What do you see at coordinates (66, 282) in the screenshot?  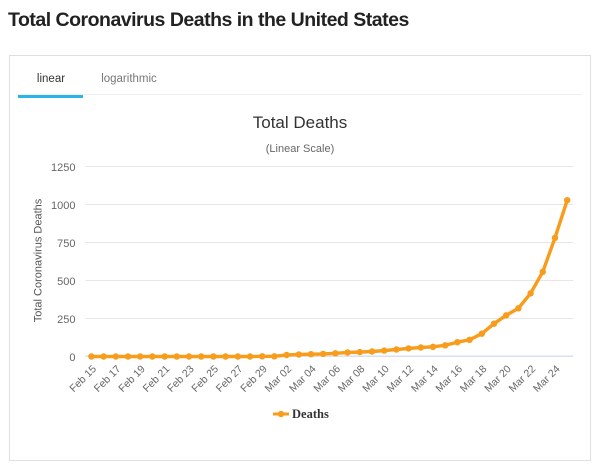 I see `svg-text: 500` at bounding box center [66, 282].